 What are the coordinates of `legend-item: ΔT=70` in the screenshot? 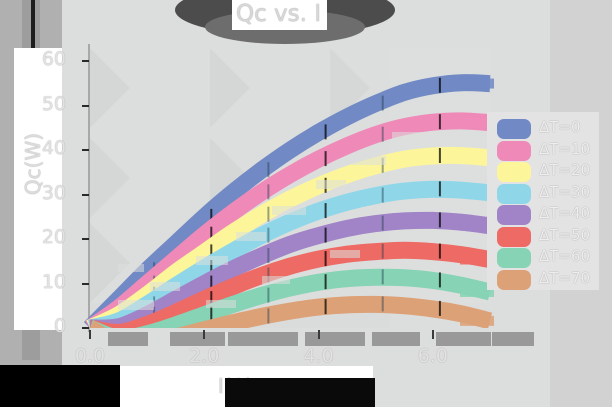 It's located at (543, 280).